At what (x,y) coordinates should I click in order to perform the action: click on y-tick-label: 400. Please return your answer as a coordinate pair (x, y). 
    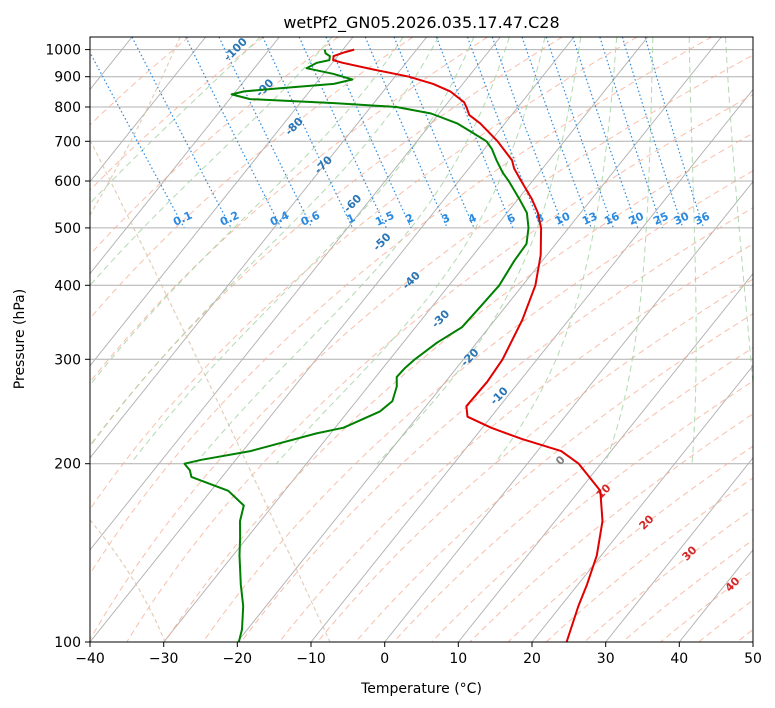
    Looking at the image, I should click on (67, 286).